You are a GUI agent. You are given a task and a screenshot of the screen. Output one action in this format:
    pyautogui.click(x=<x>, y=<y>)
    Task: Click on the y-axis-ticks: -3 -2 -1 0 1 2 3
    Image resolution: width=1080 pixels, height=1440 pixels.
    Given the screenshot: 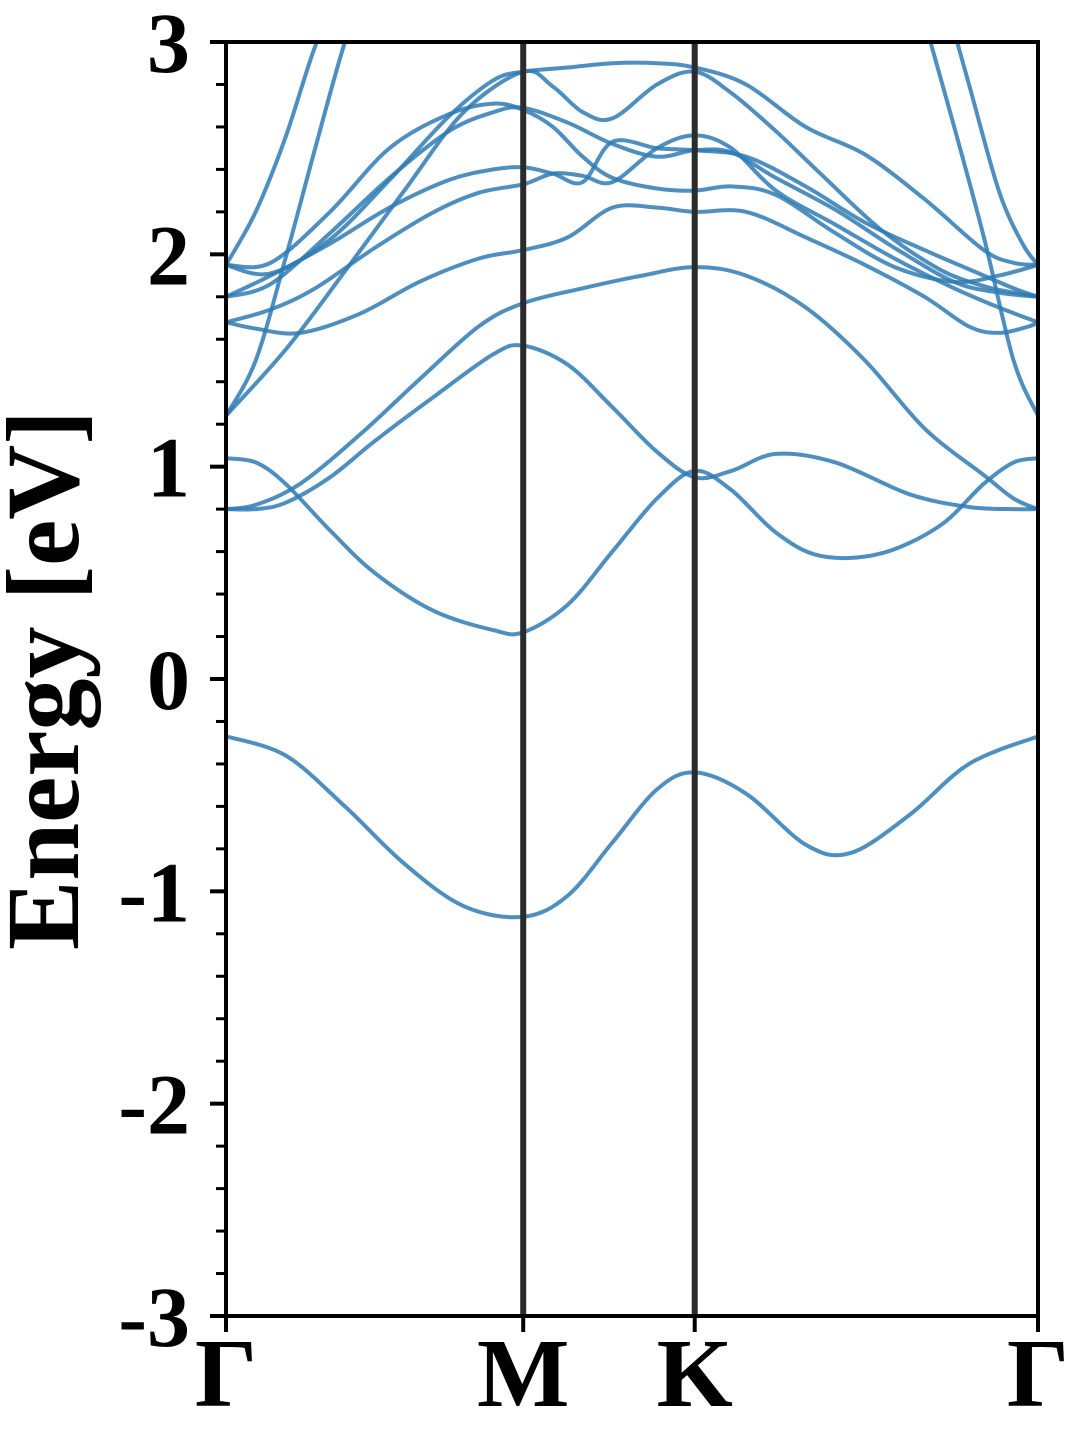 What is the action you would take?
    pyautogui.click(x=172, y=682)
    